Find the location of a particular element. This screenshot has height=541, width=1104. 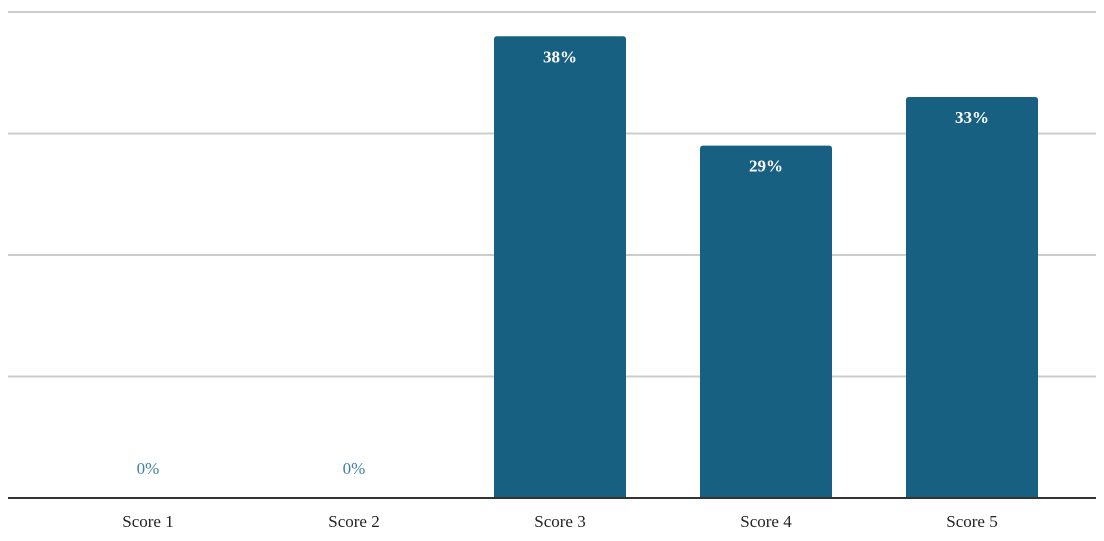

data-label-score-5: 33% is located at coordinates (972, 117).